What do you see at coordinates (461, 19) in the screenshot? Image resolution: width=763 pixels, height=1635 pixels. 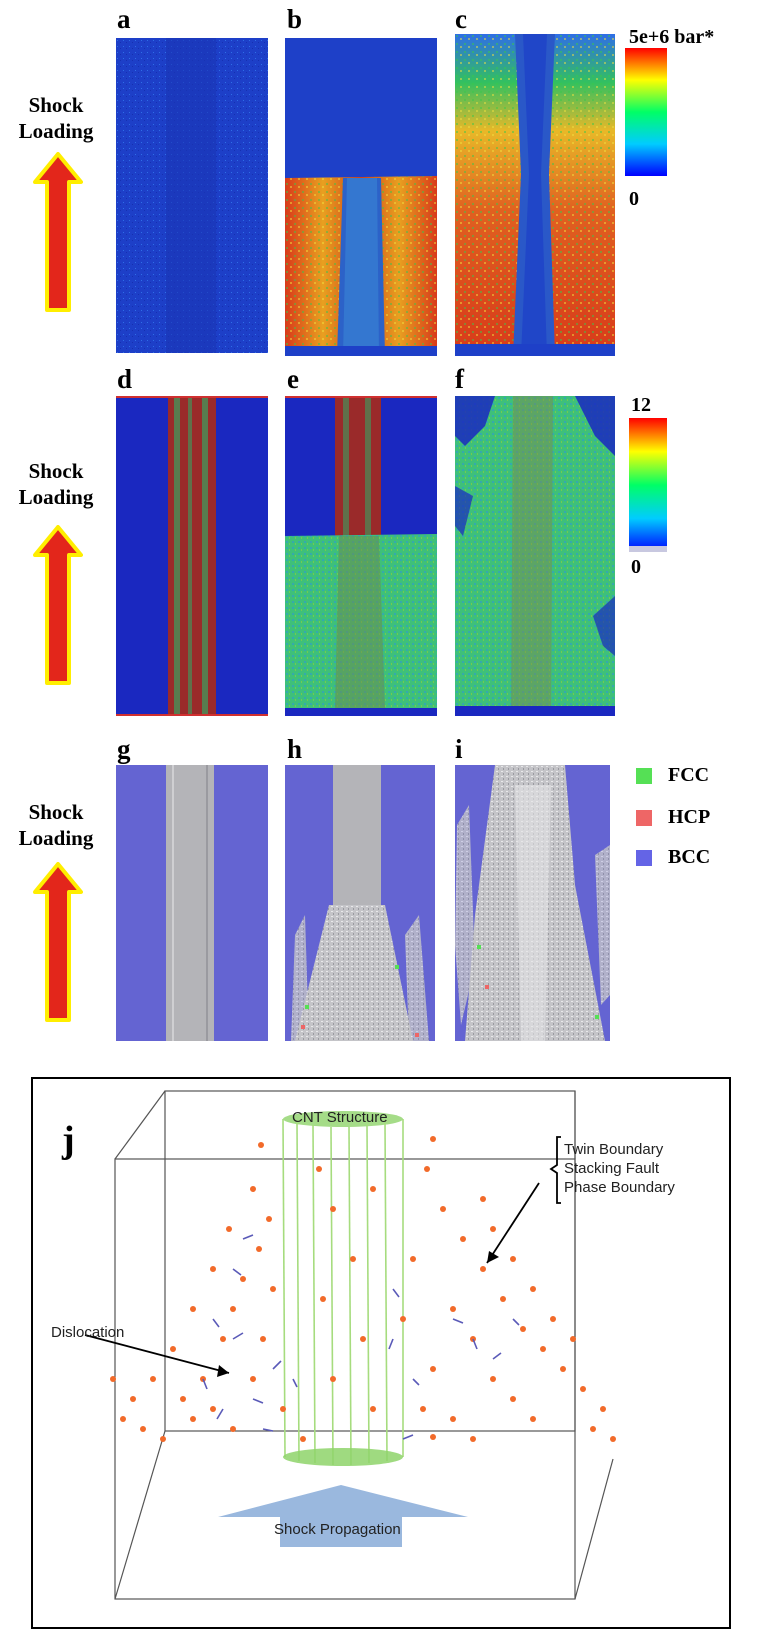 I see `panel-label-c: c` at bounding box center [461, 19].